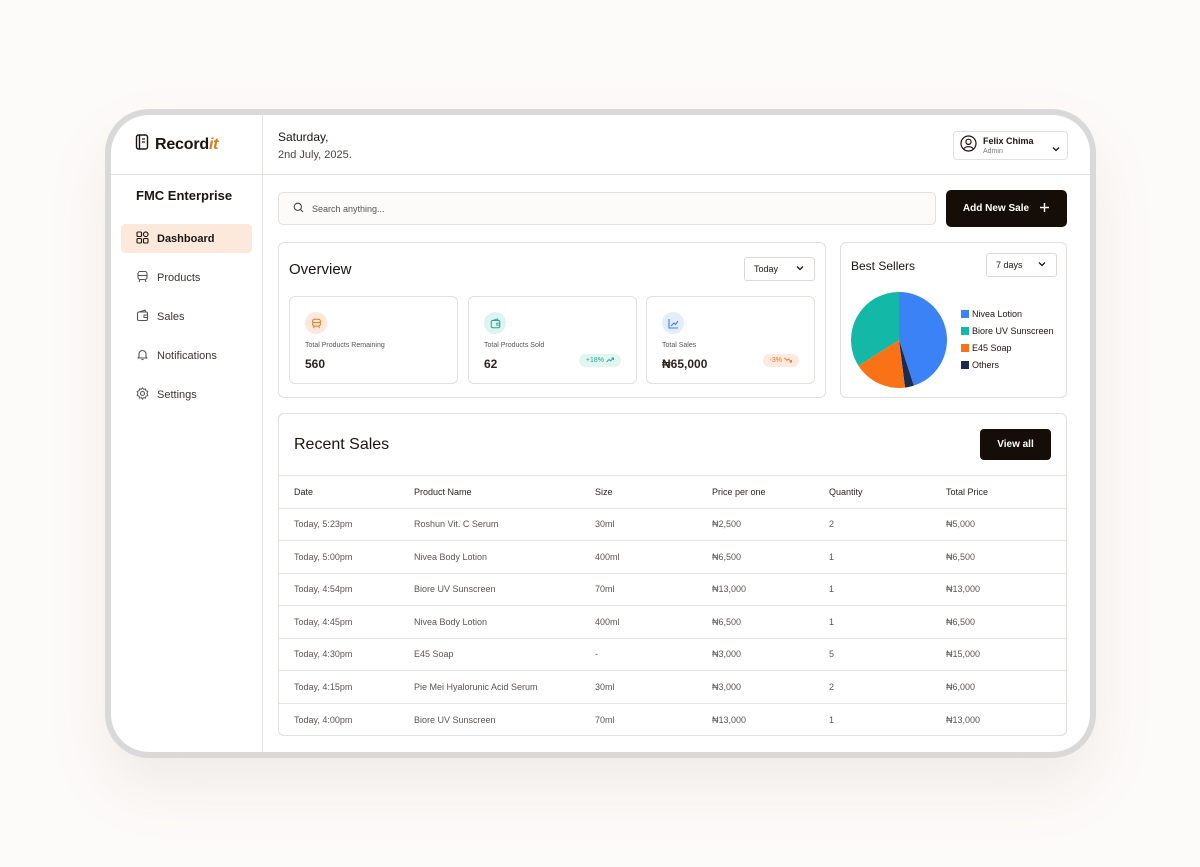 The width and height of the screenshot is (1200, 867). Describe the element at coordinates (552, 340) in the screenshot. I see `stat-card-products-sold: Total Products Sold 62 +18%` at that location.